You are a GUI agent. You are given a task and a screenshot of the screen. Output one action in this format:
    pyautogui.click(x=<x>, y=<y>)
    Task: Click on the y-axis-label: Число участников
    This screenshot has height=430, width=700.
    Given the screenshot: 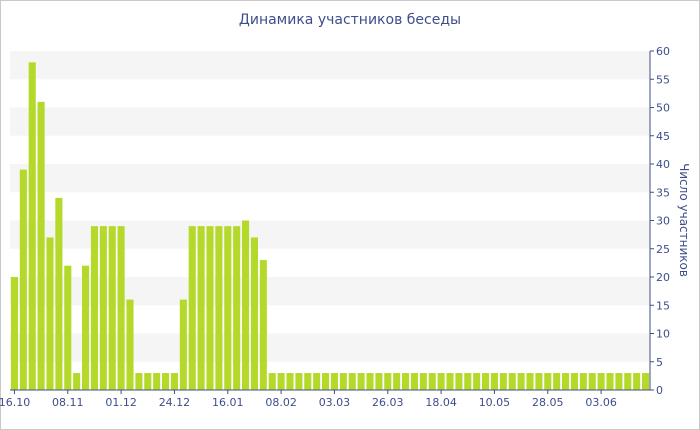 What is the action you would take?
    pyautogui.click(x=684, y=220)
    